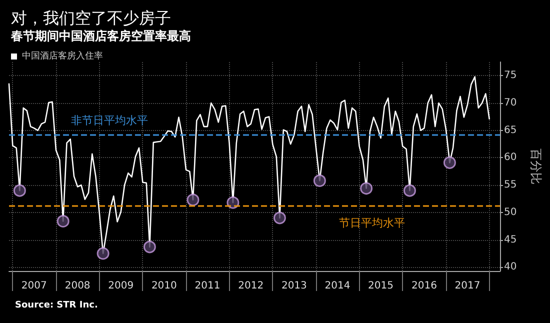  What do you see at coordinates (121, 286) in the screenshot?
I see `x-tick-label: 2009` at bounding box center [121, 286].